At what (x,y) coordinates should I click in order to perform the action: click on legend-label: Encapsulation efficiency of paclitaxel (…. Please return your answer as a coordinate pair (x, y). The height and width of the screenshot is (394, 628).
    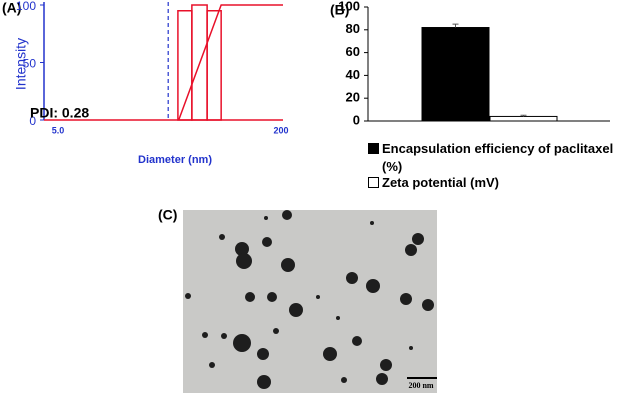
    Looking at the image, I should click on (498, 157).